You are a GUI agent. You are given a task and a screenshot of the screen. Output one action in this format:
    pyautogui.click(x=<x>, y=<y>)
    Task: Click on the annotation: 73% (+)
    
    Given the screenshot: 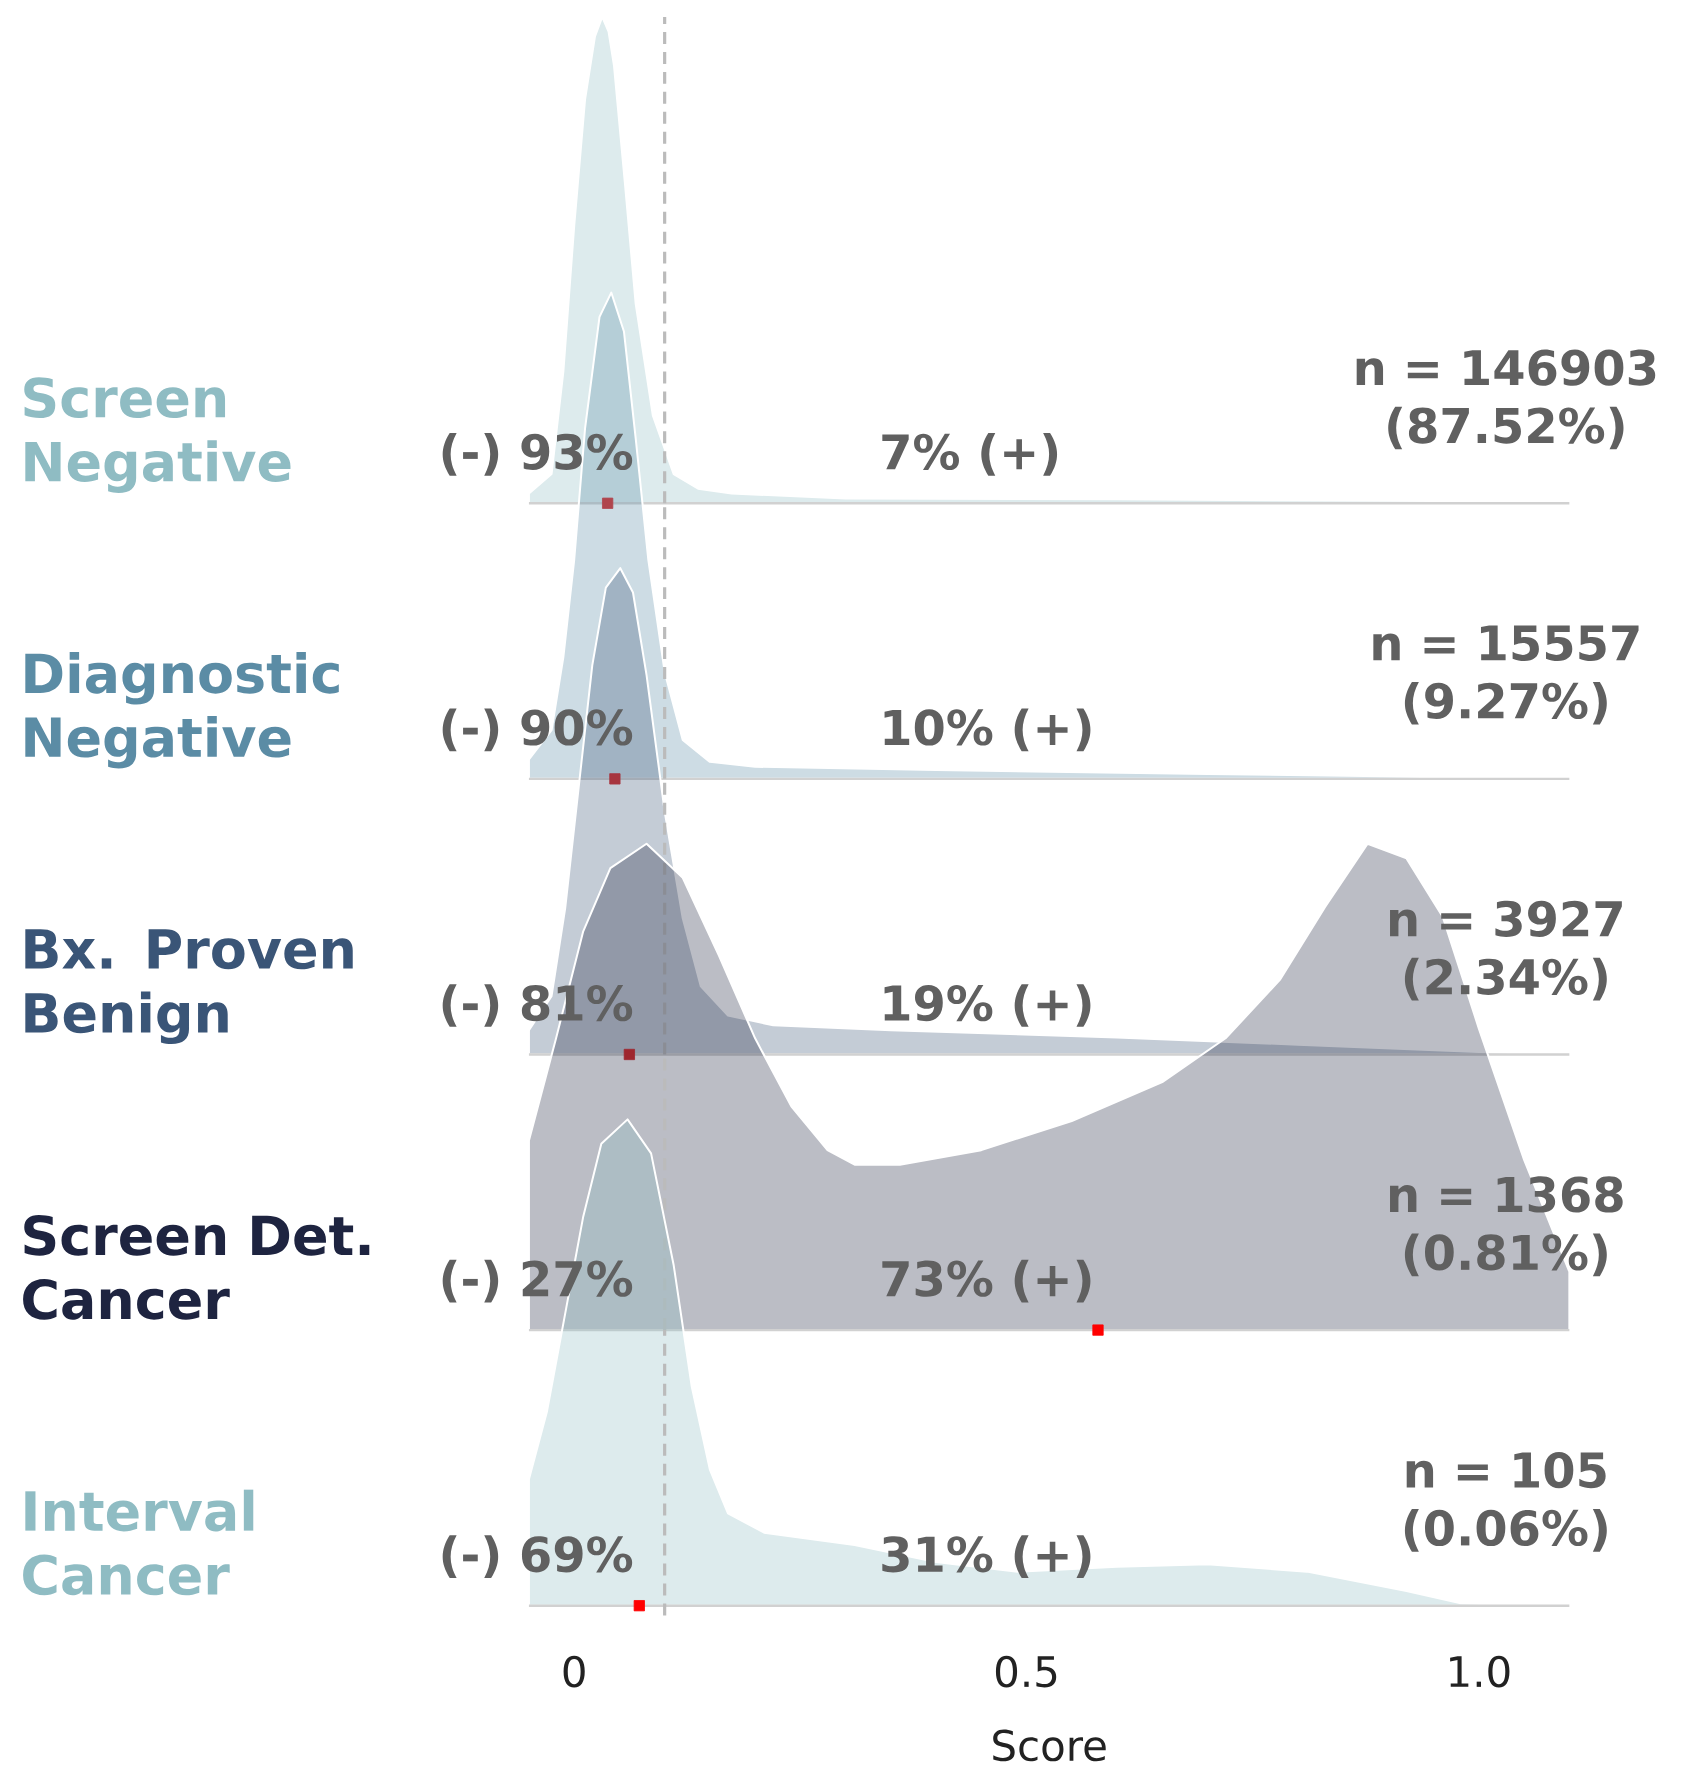 What is the action you would take?
    pyautogui.click(x=986, y=1281)
    